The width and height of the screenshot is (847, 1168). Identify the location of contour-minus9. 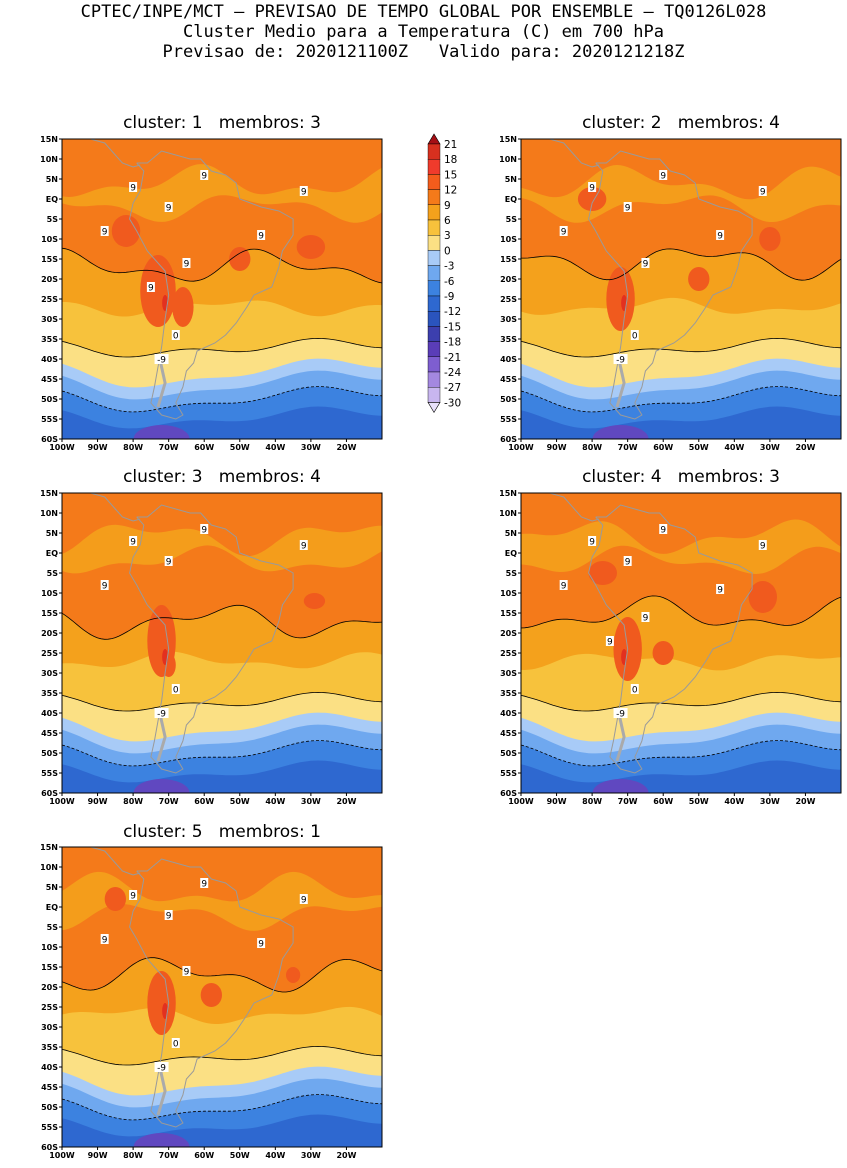
(222, 753).